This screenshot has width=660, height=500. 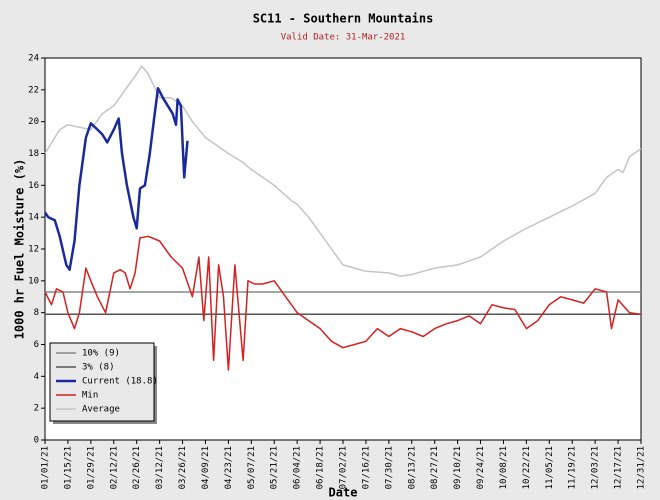 What do you see at coordinates (160, 467) in the screenshot?
I see `x-tick-label: 03/12/21` at bounding box center [160, 467].